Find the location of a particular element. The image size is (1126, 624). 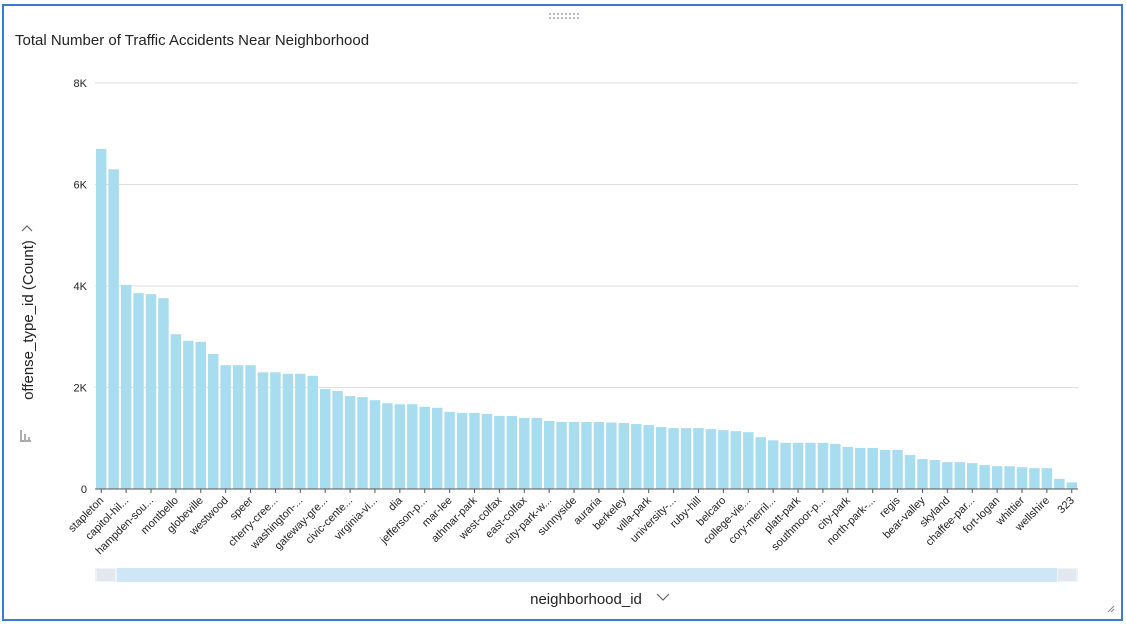

resize-handle is located at coordinates (1111, 609).